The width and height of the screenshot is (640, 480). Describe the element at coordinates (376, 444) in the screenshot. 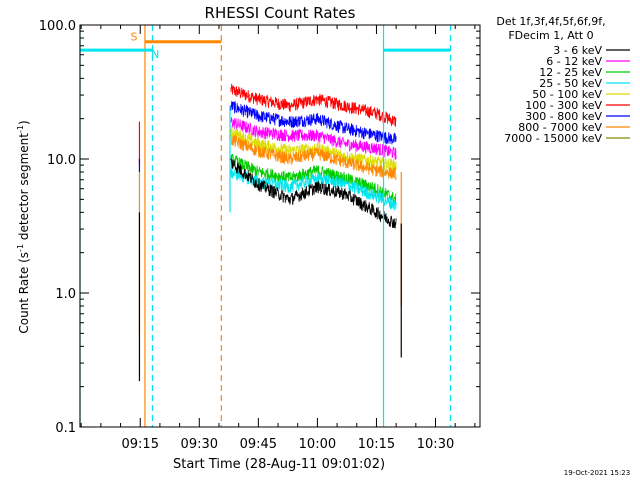

I see `x-tick-label: 10:15` at that location.